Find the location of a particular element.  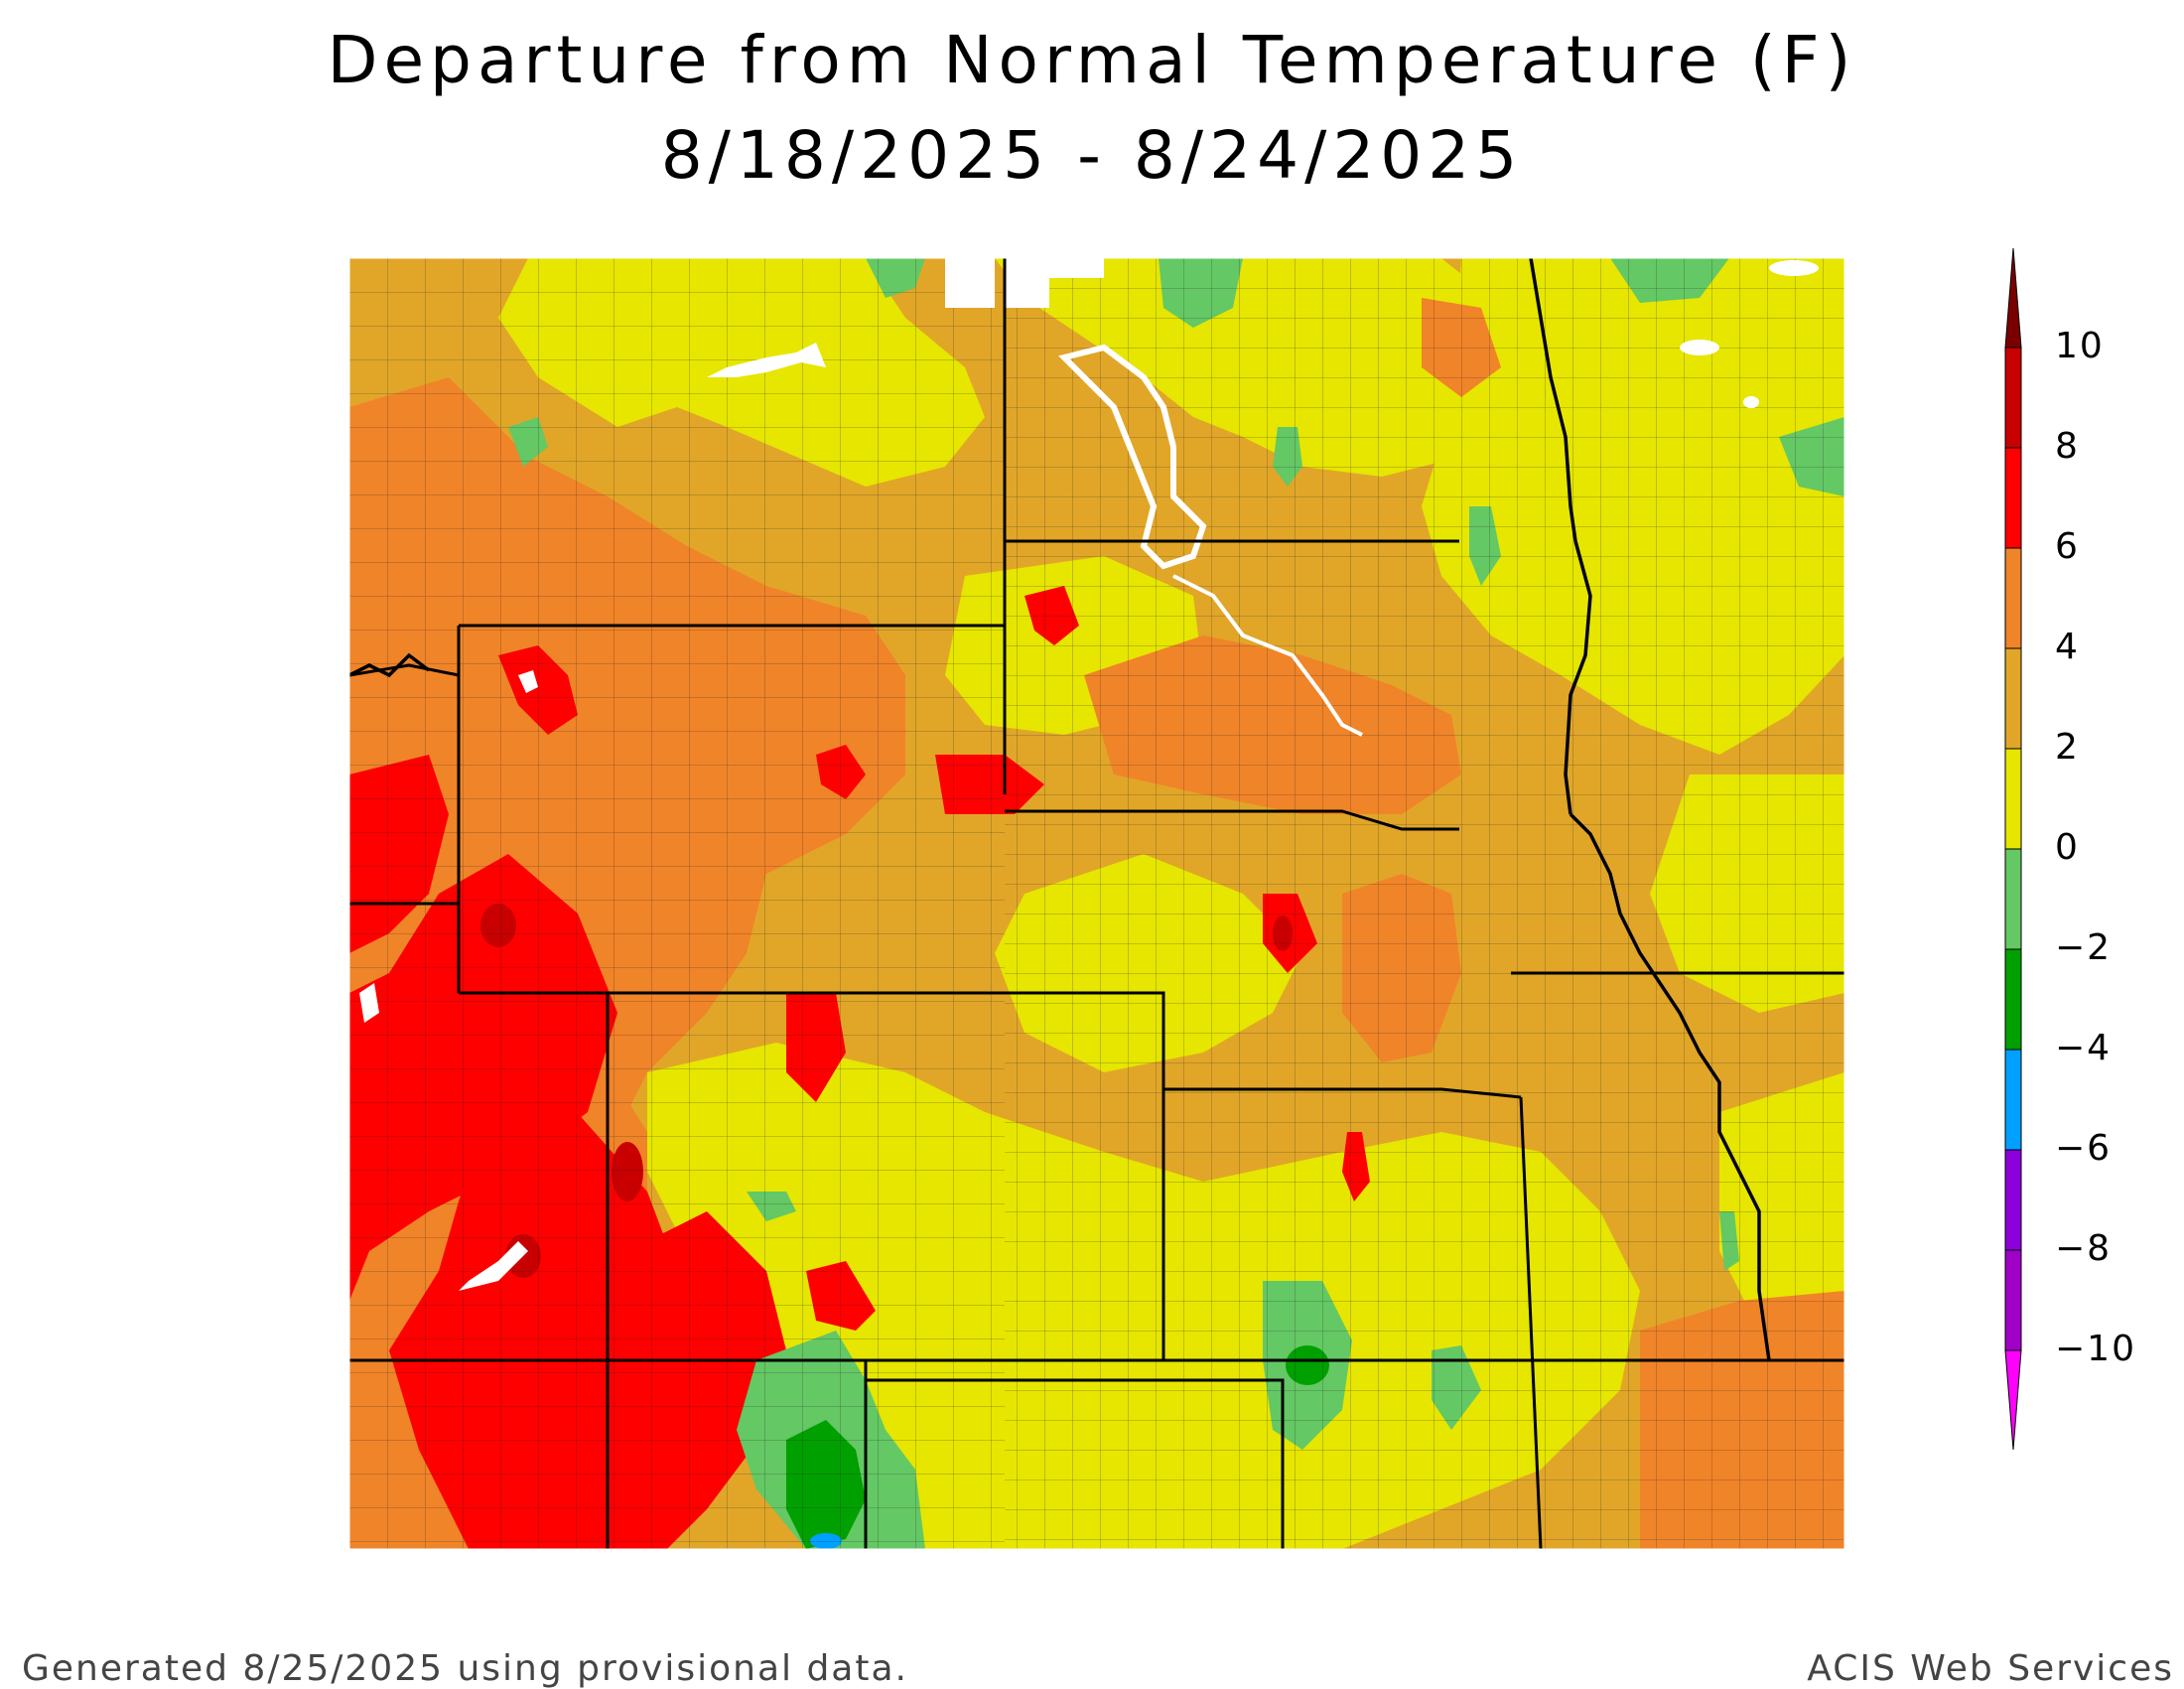

legend-tick-label: −6 is located at coordinates (2084, 1148).